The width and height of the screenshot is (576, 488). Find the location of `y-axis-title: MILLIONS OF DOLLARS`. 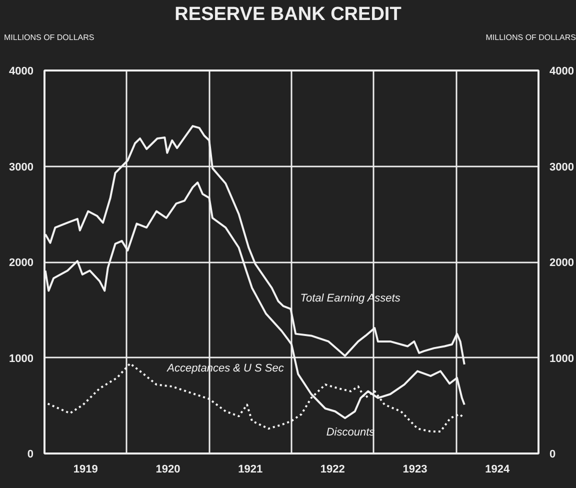

y-axis-title: MILLIONS OF DOLLARS is located at coordinates (49, 38).